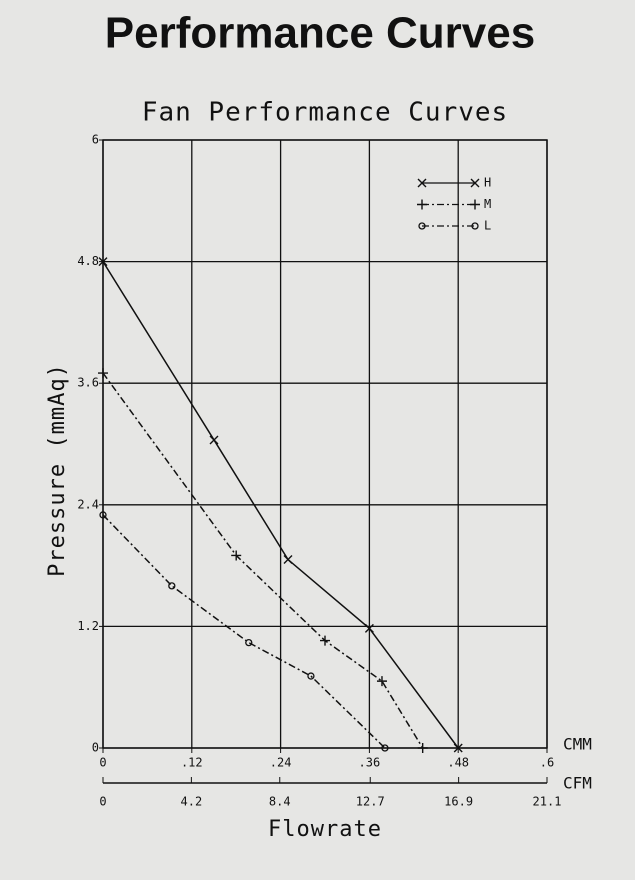  What do you see at coordinates (88, 261) in the screenshot?
I see `y-tick-label: 4.8` at bounding box center [88, 261].